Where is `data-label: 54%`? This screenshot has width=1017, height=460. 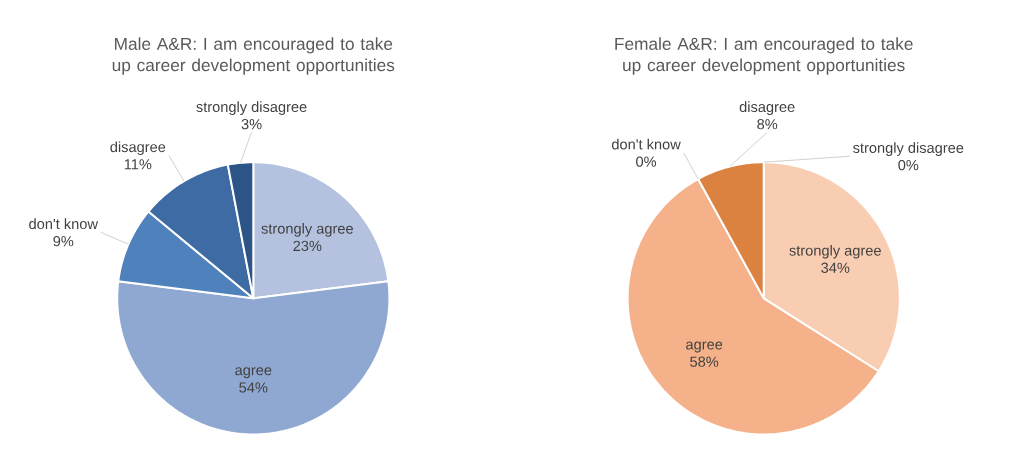
data-label: 54% is located at coordinates (253, 387).